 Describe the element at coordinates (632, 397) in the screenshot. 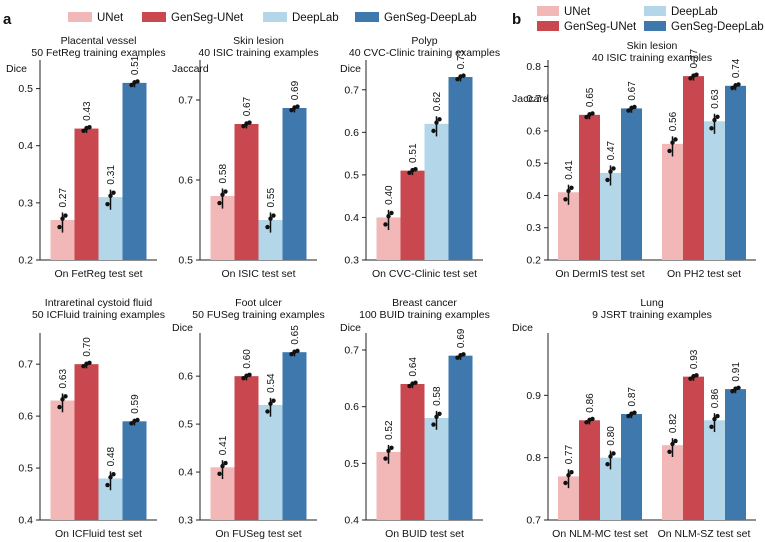

I see `bar-value-label: 0.87` at that location.